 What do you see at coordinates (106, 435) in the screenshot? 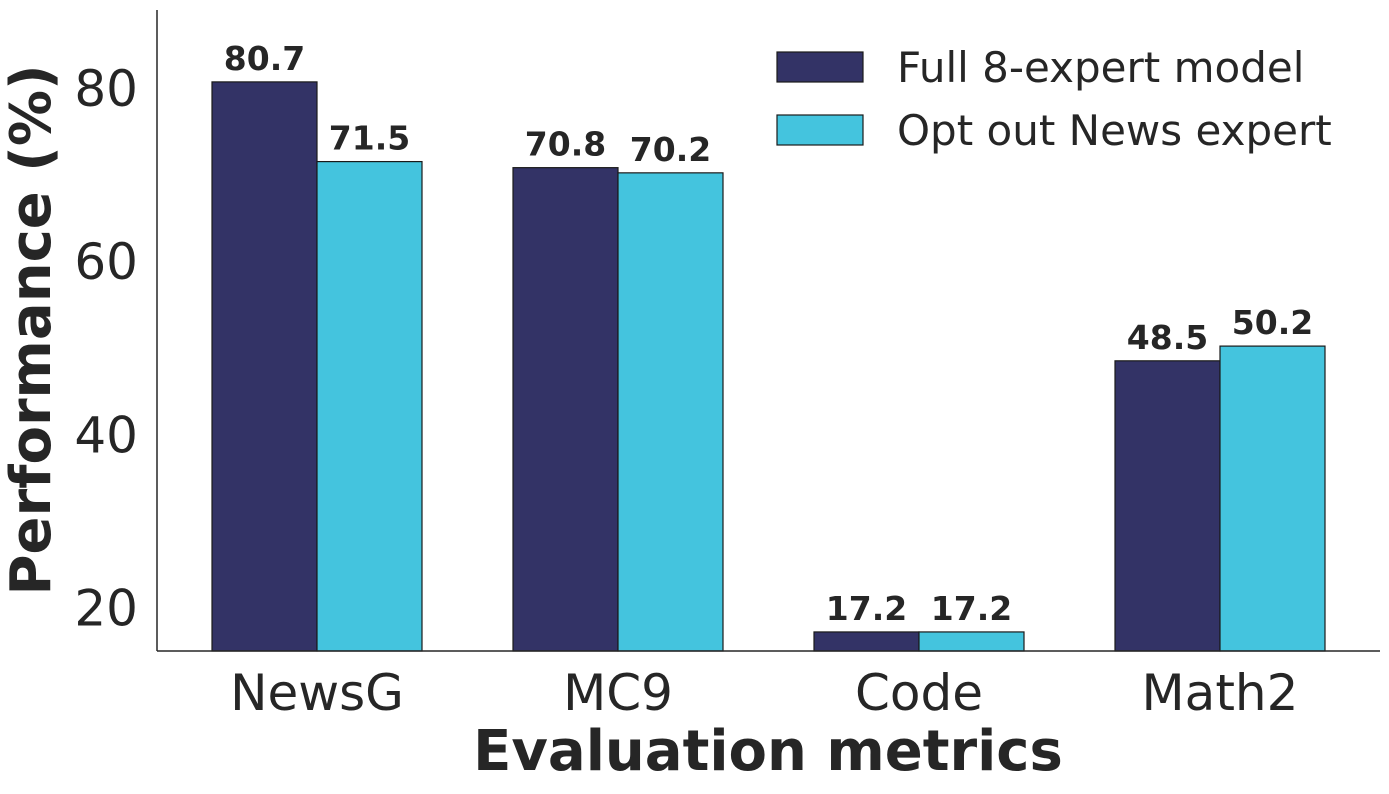
I see `y-tick-label-40: 40` at bounding box center [106, 435].